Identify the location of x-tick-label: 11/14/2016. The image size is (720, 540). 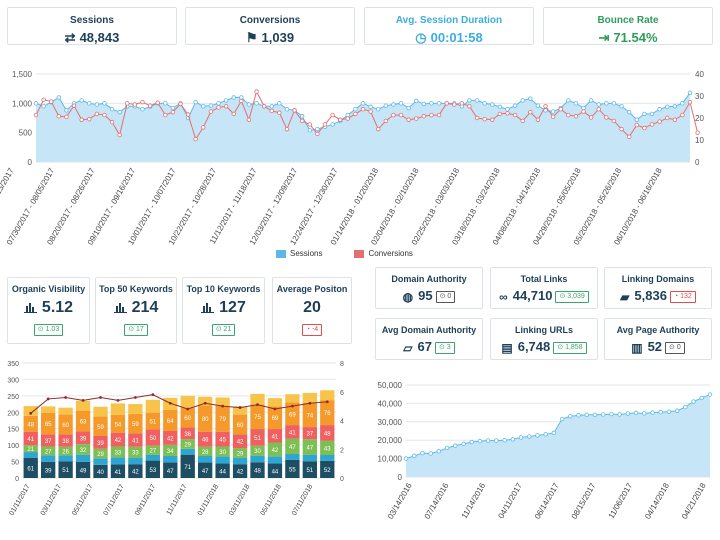
(474, 500).